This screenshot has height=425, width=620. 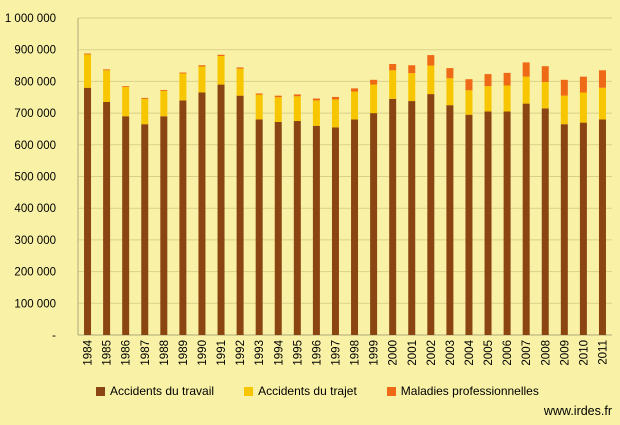 I want to click on x-tick-label: 1984, so click(x=89, y=352).